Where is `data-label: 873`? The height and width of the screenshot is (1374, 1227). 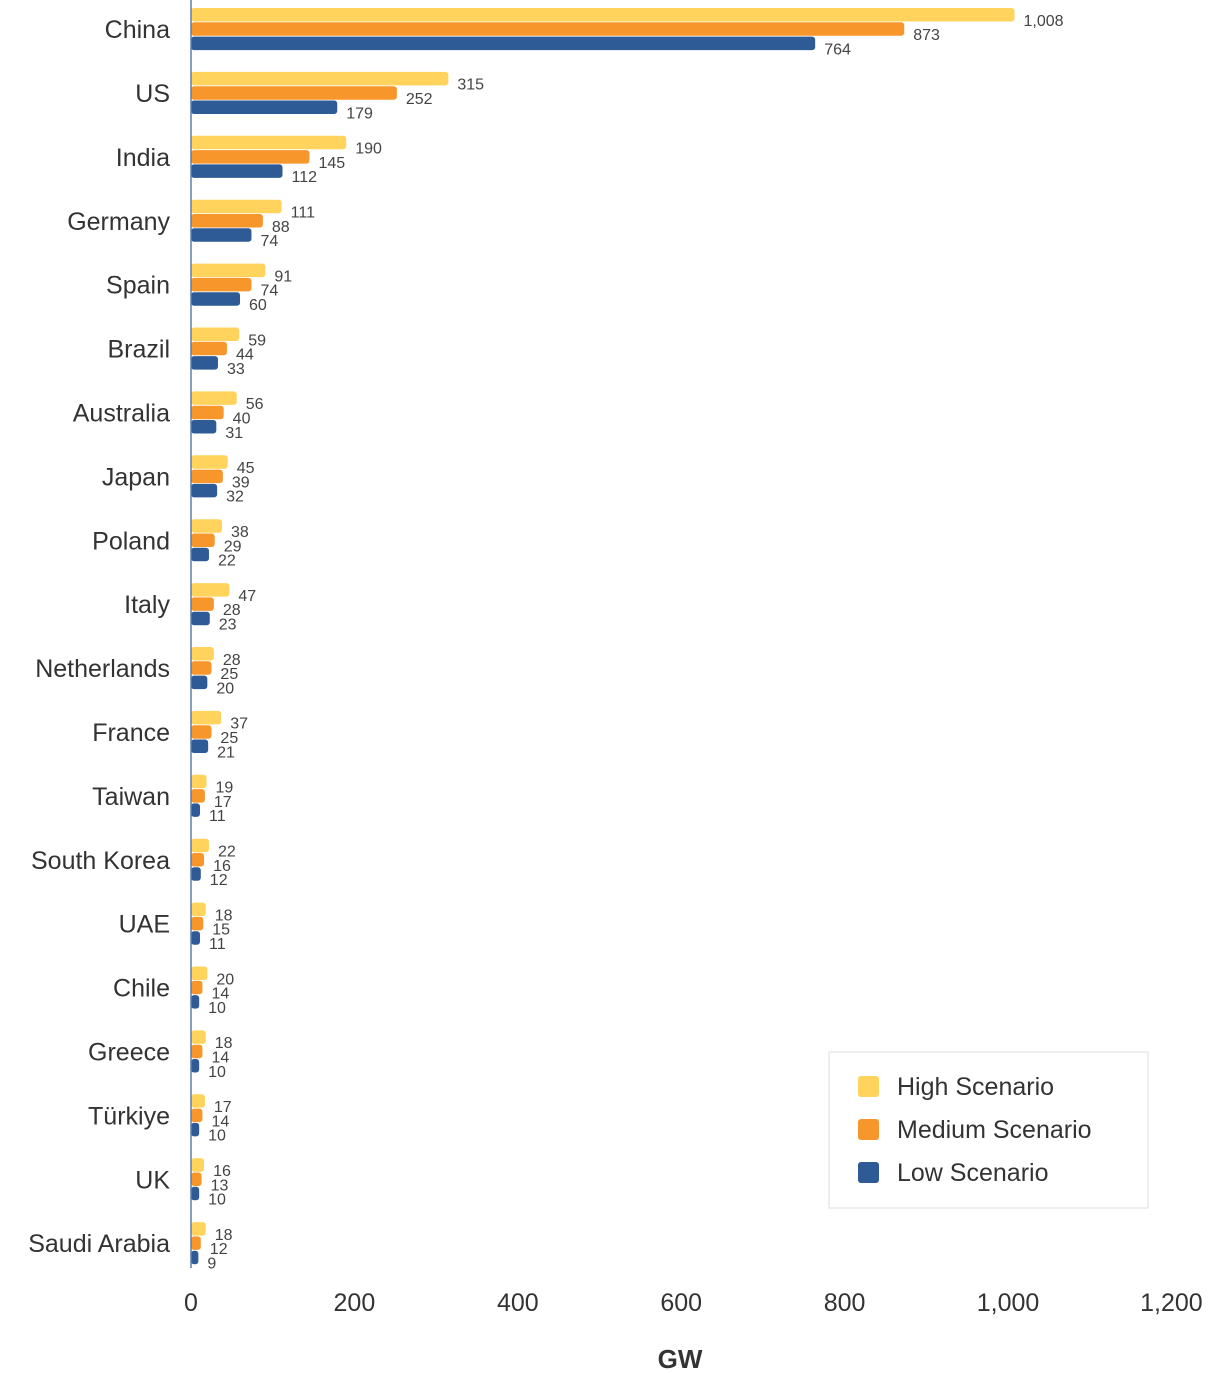 data-label: 873 is located at coordinates (926, 35).